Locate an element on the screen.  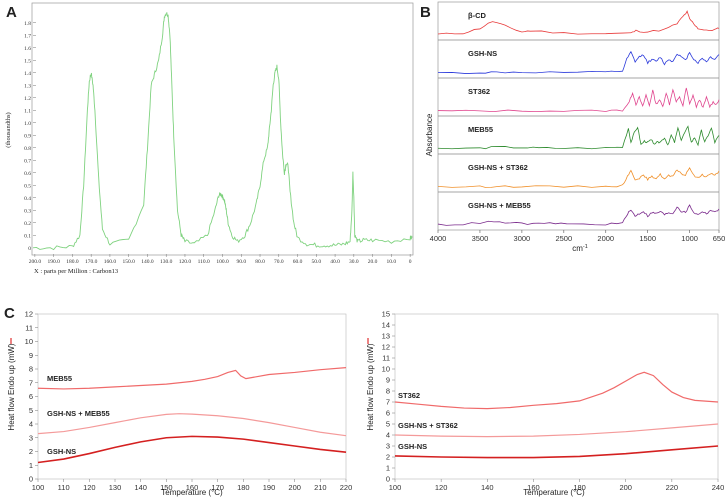
panel-c-x-tick-label: 120 is located at coordinates (89, 487).